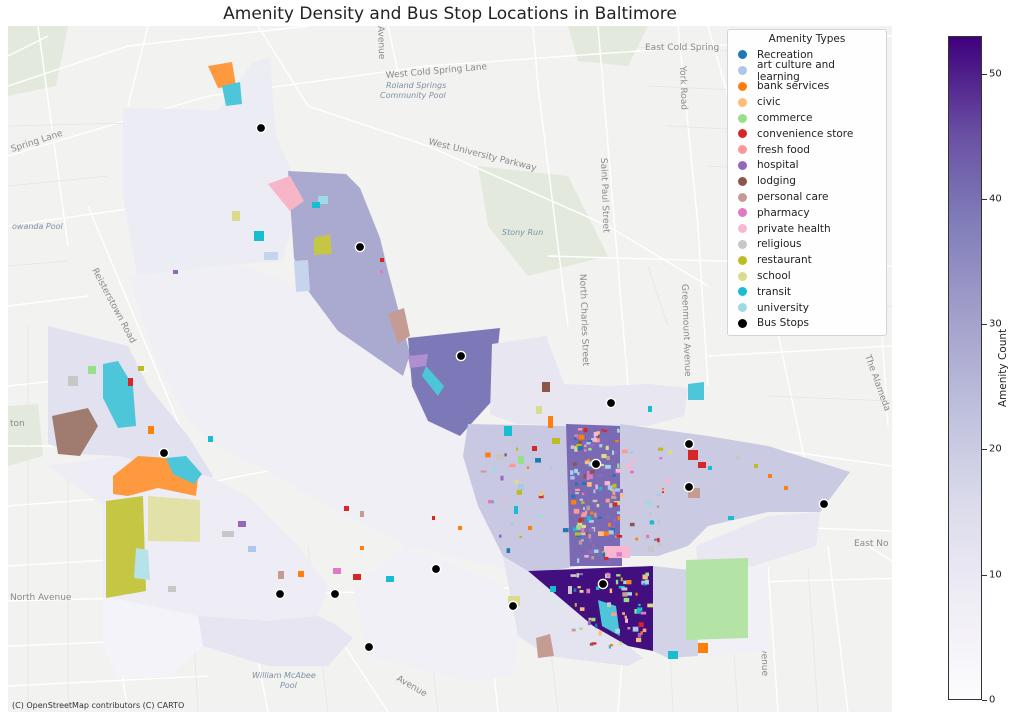  Describe the element at coordinates (142, 564) in the screenshot. I see `amenity-university` at that location.